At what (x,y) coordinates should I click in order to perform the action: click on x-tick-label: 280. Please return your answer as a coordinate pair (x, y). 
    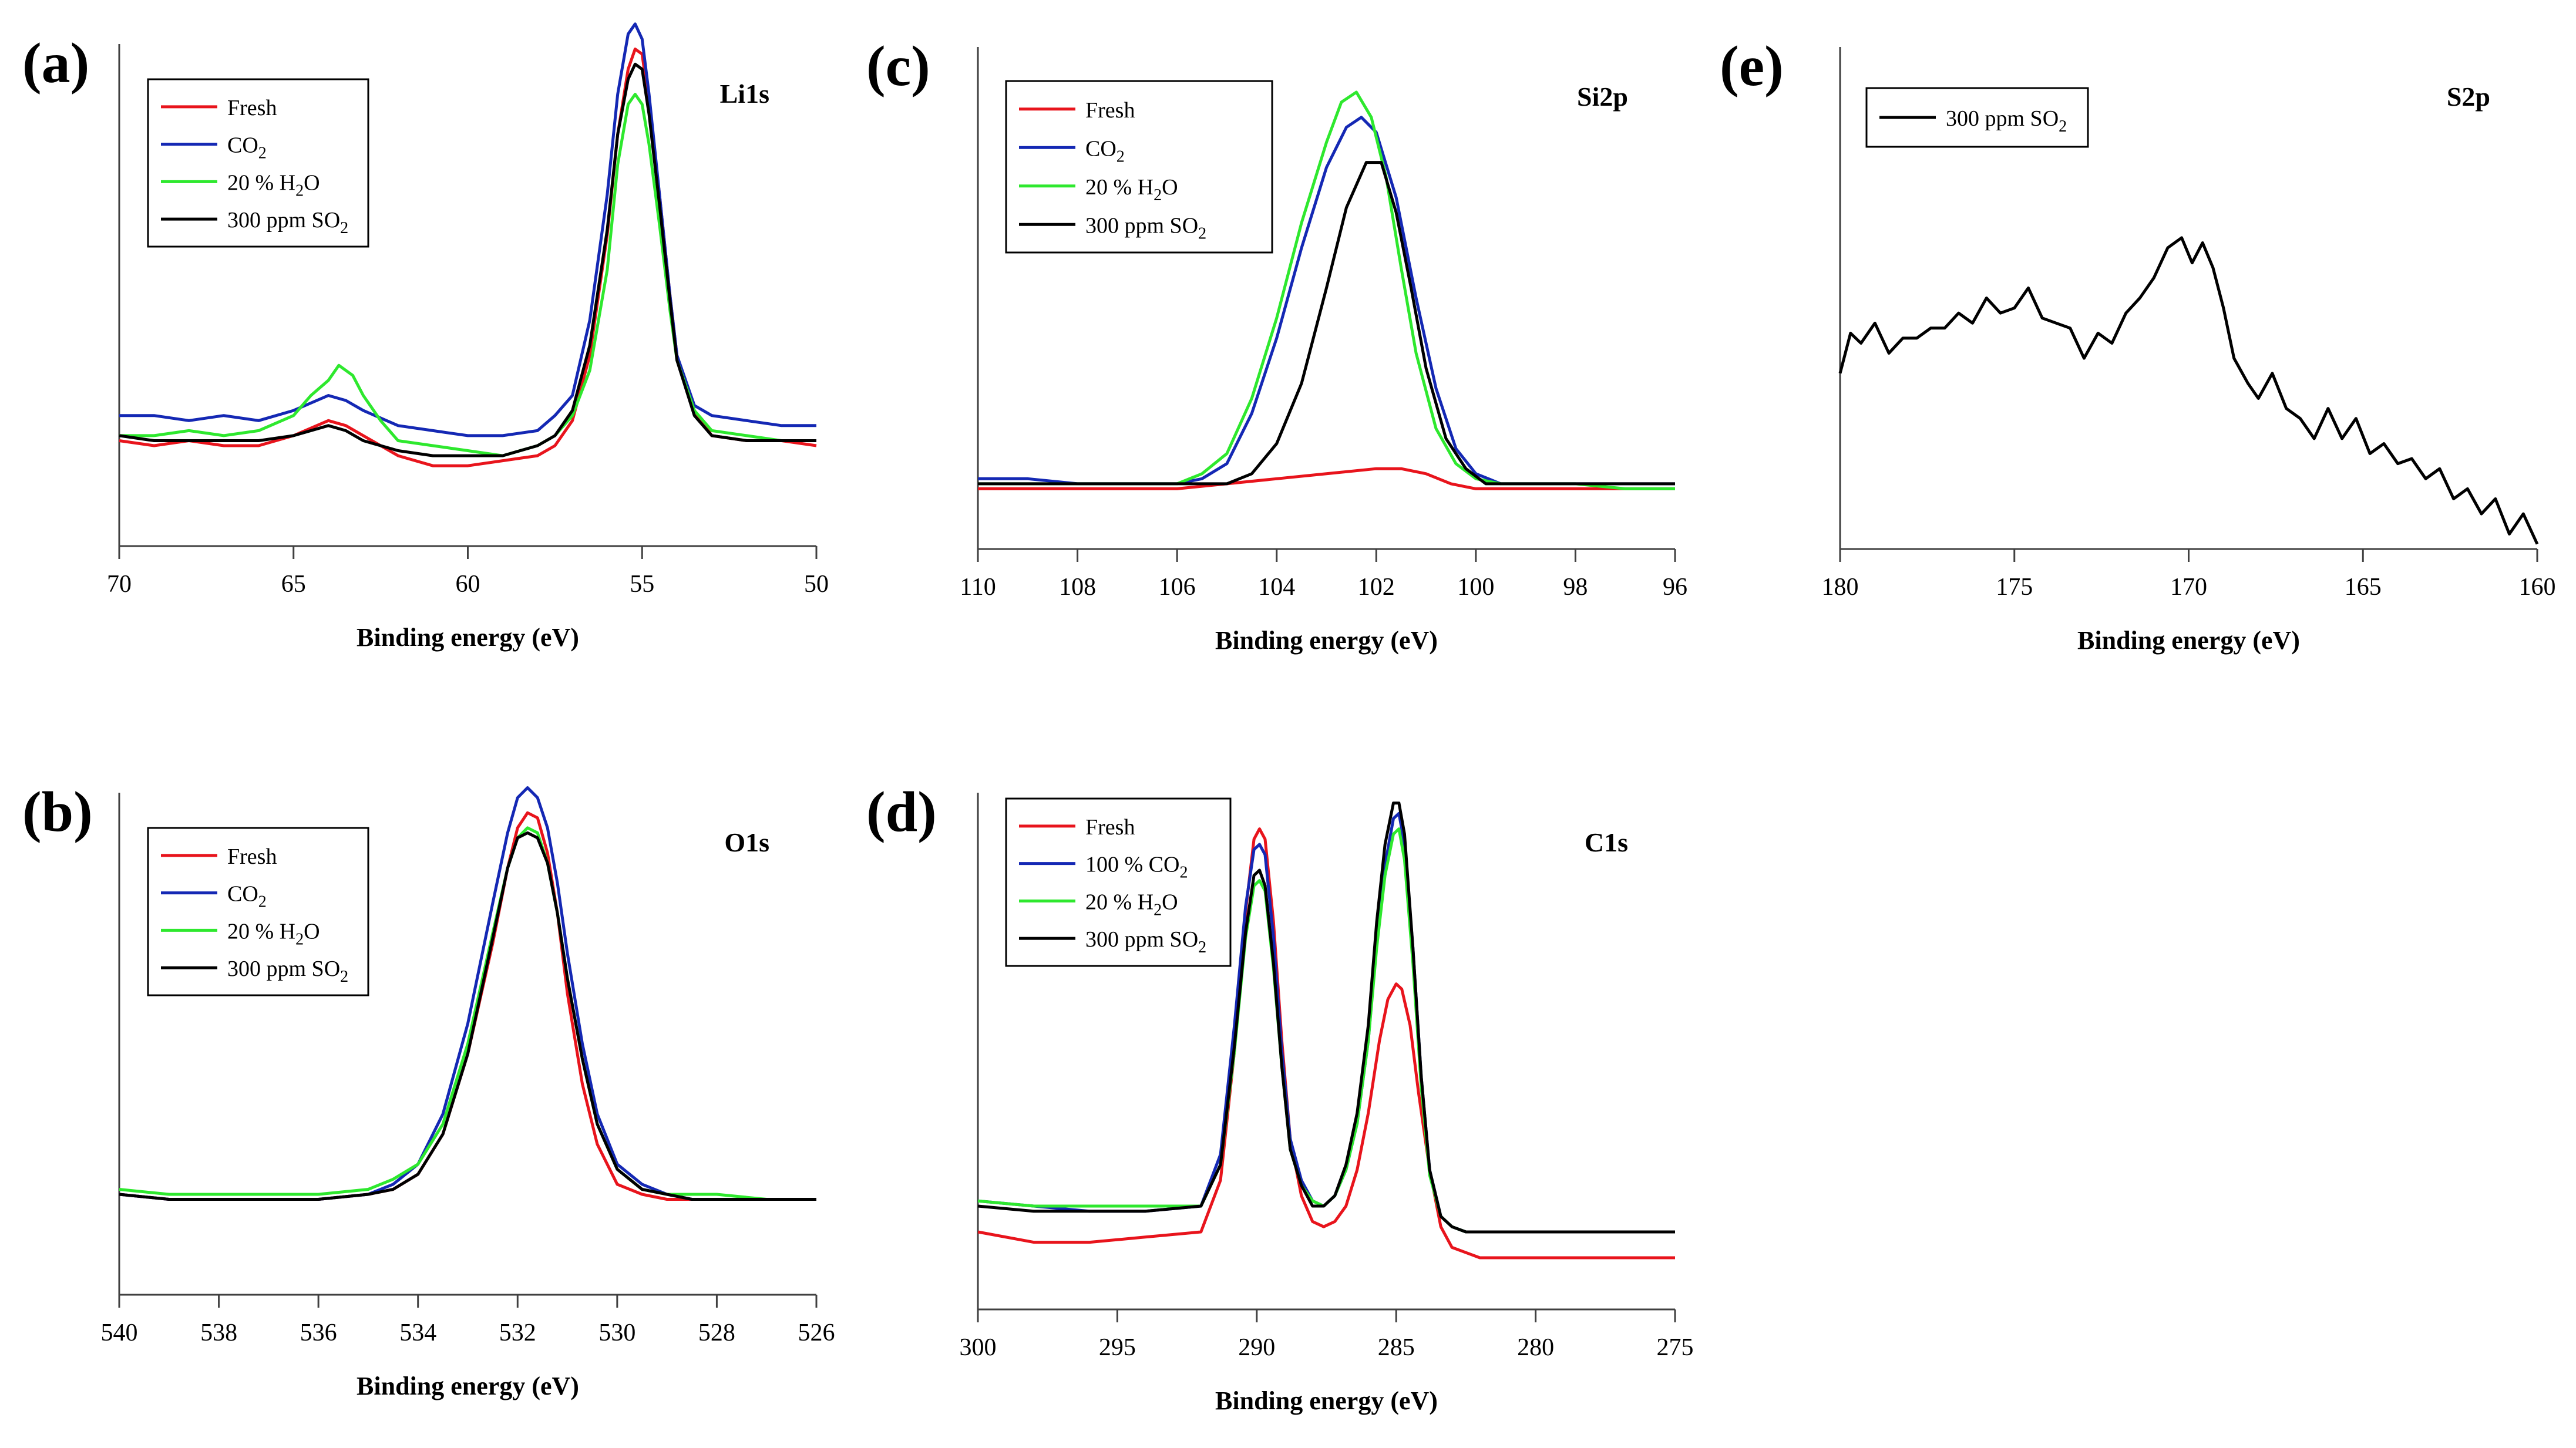
    Looking at the image, I should click on (1536, 1347).